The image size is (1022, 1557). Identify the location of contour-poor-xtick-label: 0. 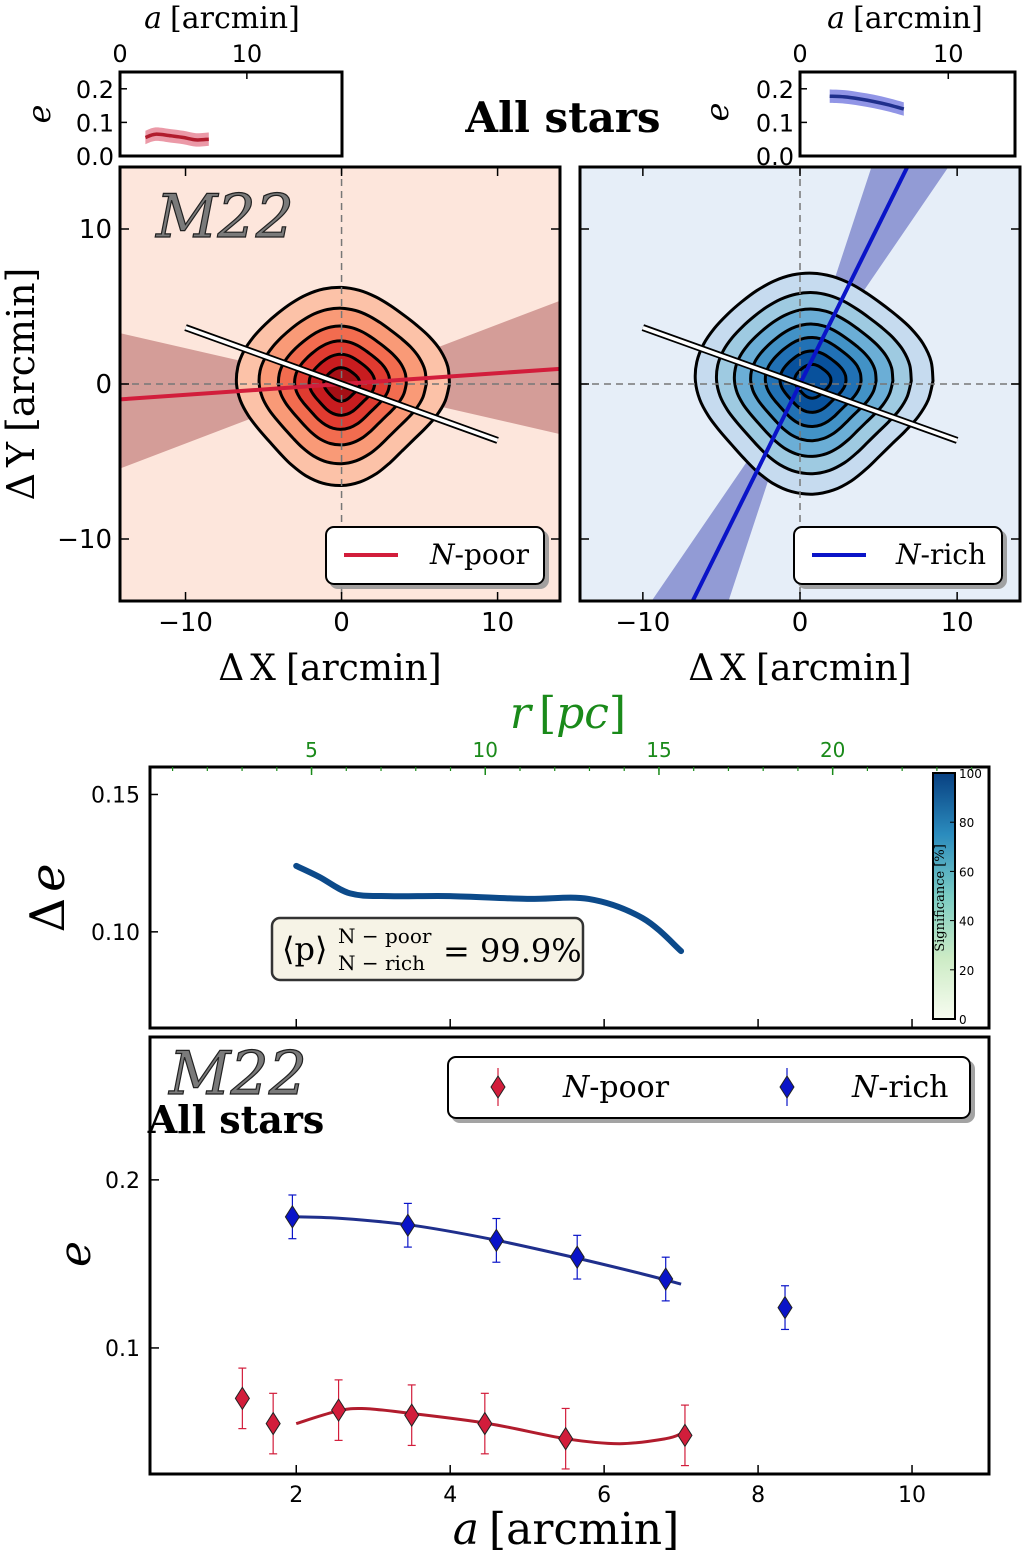
(341, 623).